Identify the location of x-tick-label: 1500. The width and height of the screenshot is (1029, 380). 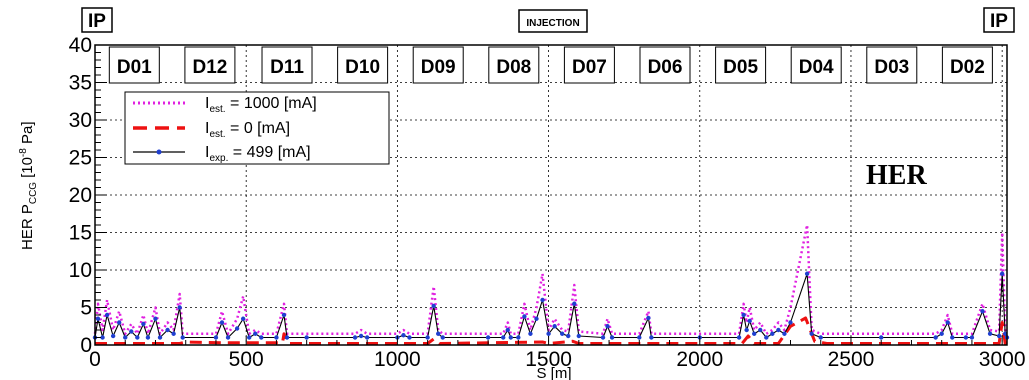
(548, 359).